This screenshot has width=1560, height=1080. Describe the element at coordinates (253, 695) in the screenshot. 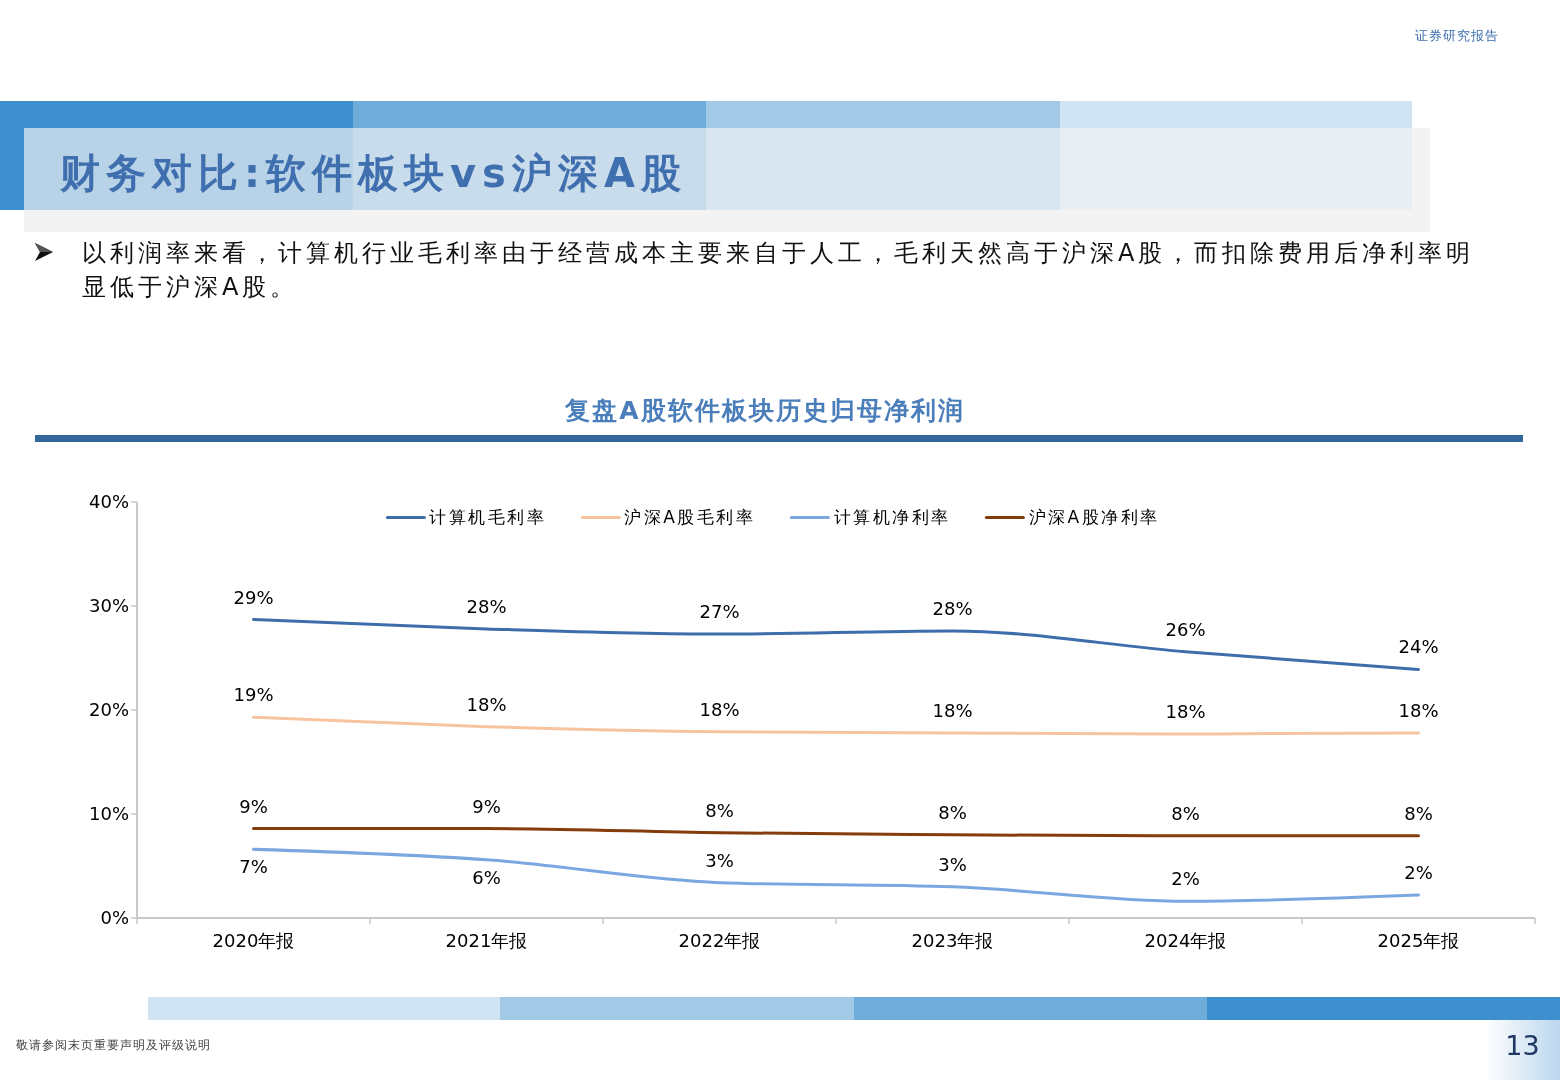

I see `data-label: 19%` at that location.